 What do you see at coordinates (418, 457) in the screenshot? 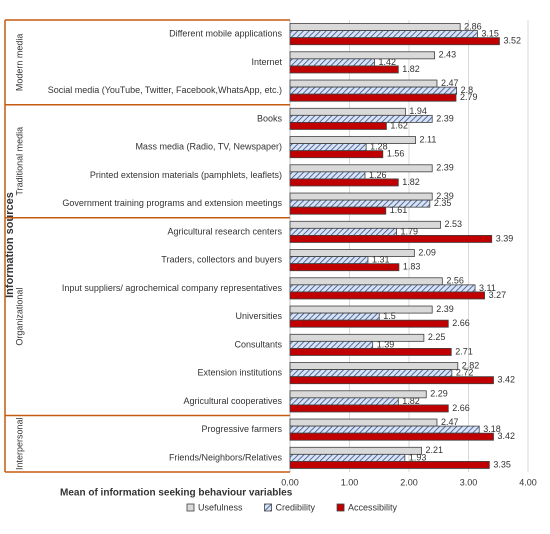
I see `value-label: 1.93` at bounding box center [418, 457].